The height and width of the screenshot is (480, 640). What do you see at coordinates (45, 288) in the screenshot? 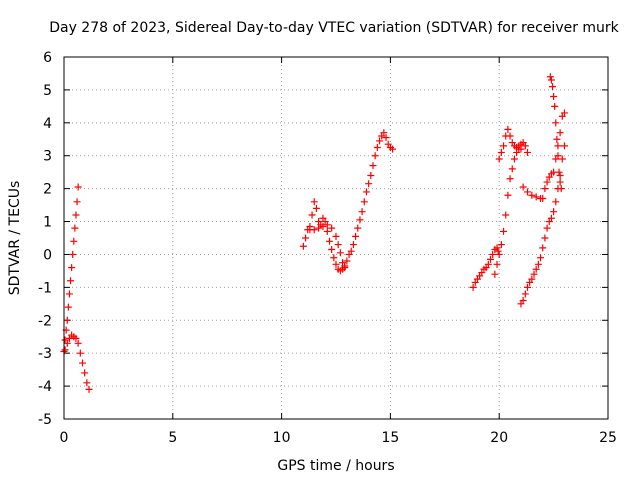
I see `y-tick-label: -1` at bounding box center [45, 288].